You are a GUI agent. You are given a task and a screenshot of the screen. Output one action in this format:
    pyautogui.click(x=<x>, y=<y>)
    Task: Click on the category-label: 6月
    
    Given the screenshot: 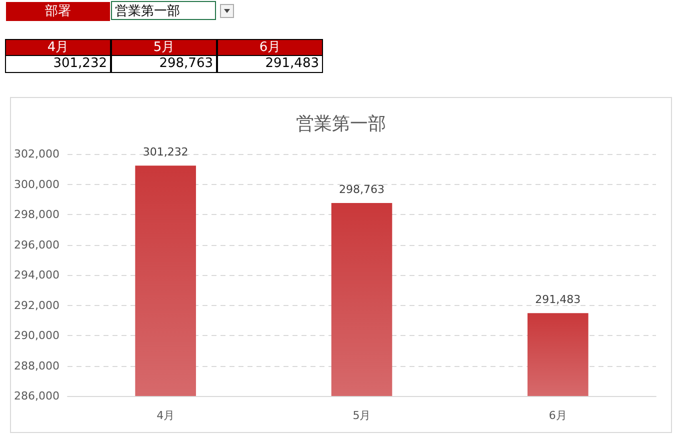 What is the action you would take?
    pyautogui.click(x=270, y=47)
    